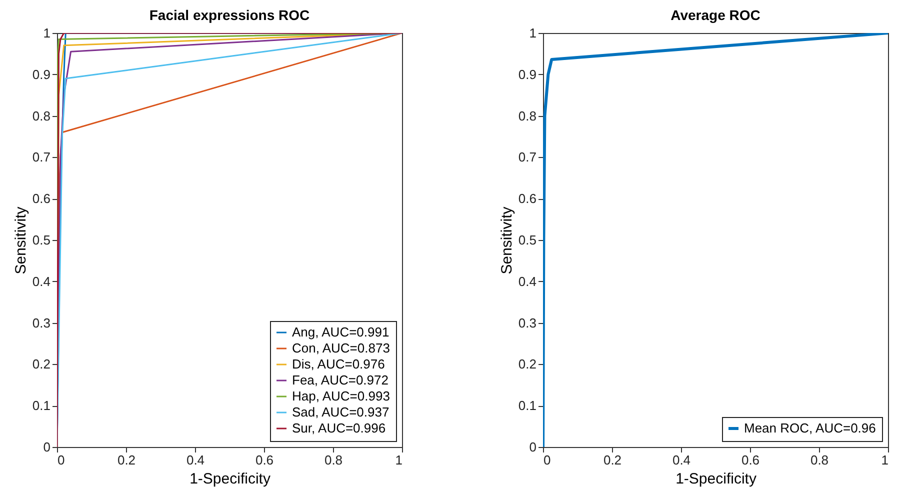 The width and height of the screenshot is (917, 498). Describe the element at coordinates (340, 380) in the screenshot. I see `legend-label: Fea, AUC=0.972` at that location.